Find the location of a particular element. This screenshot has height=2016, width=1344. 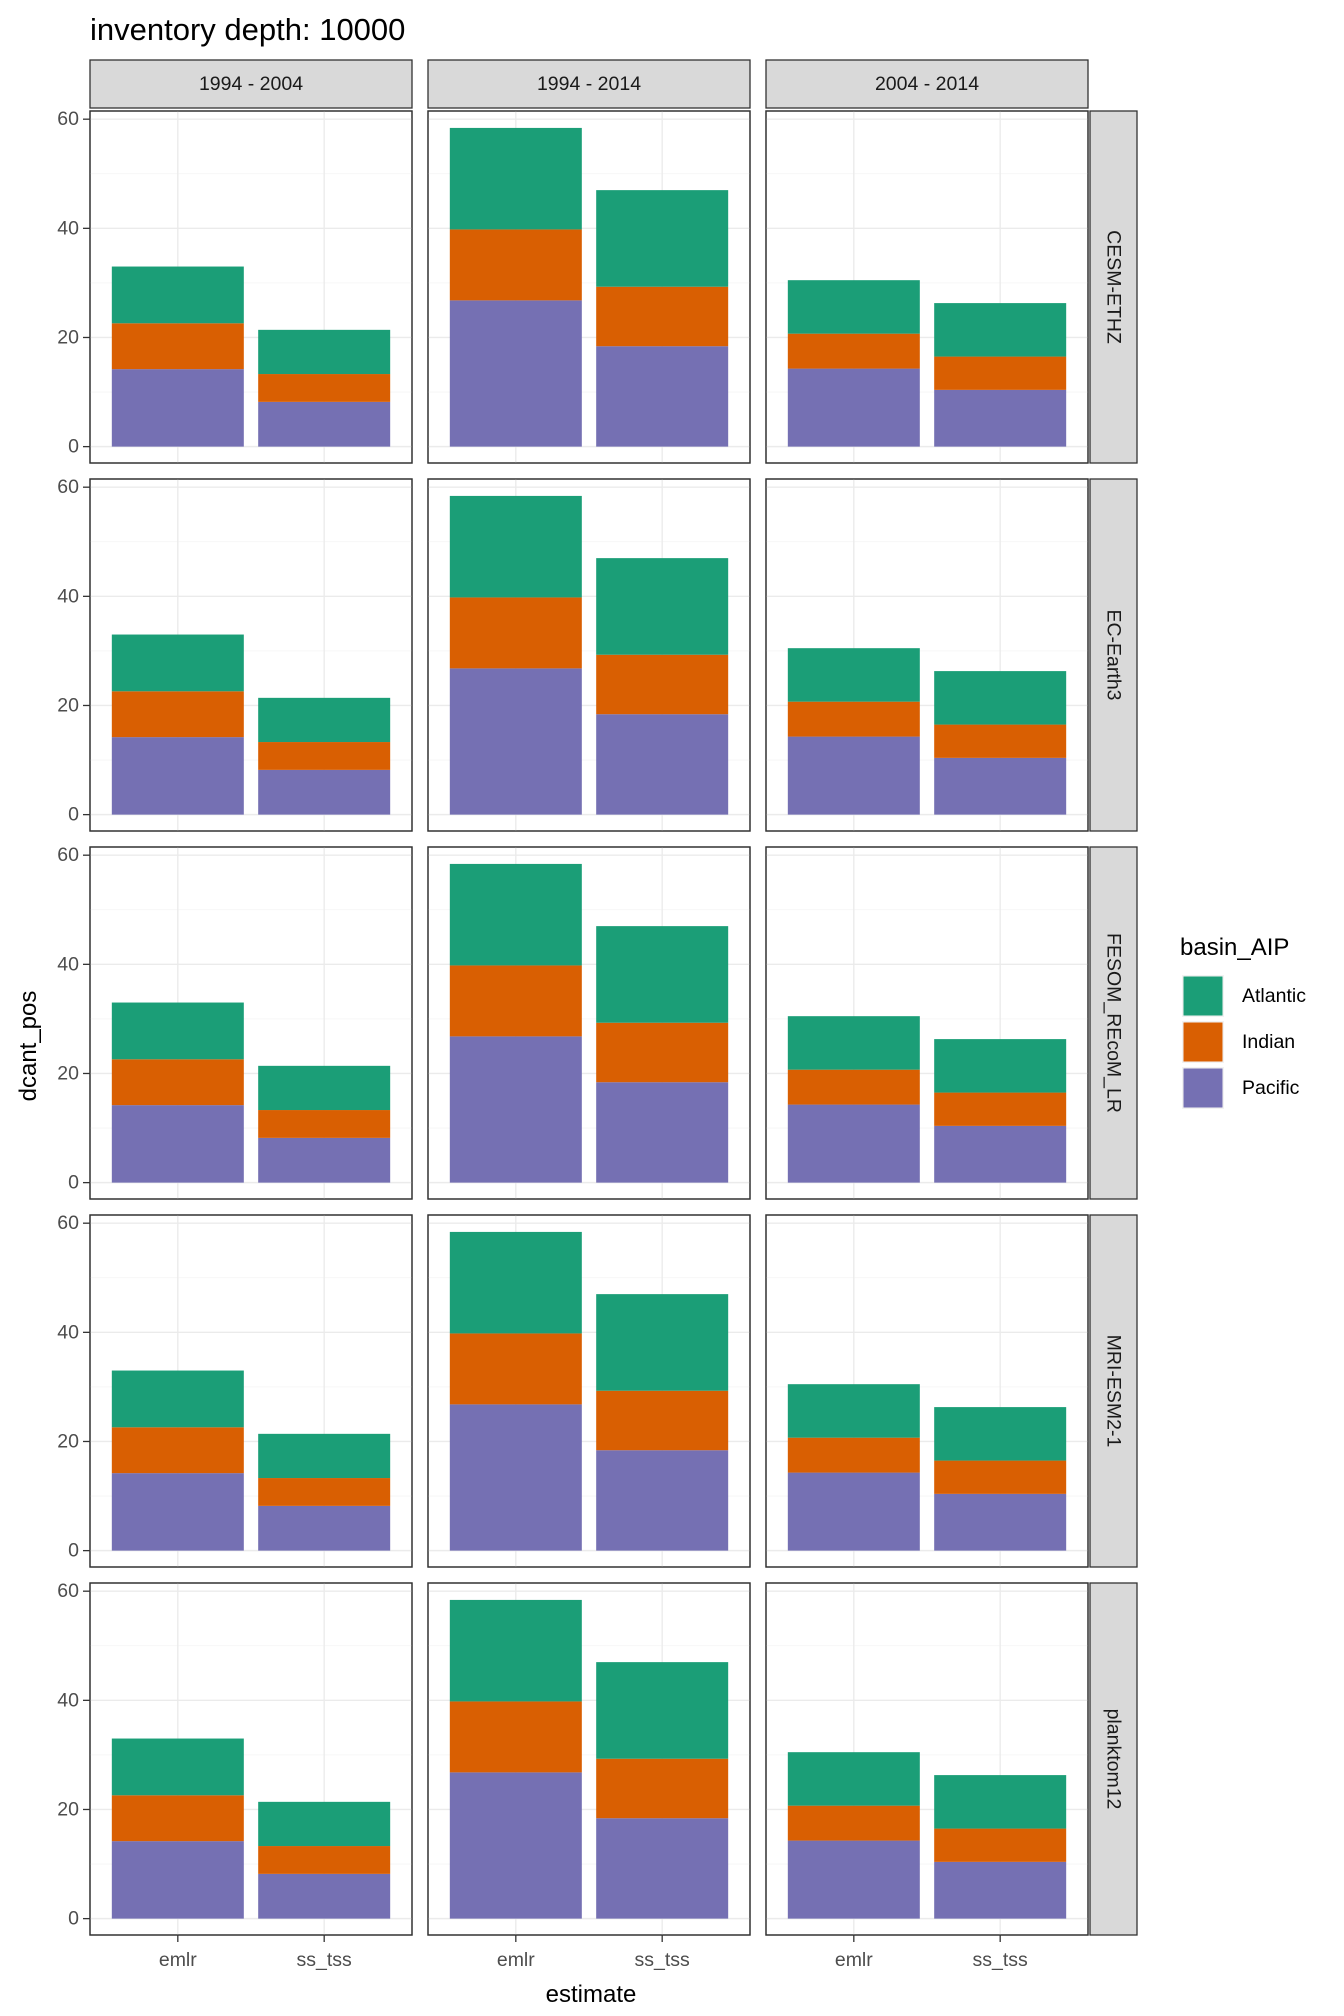

y-axes: 0 20 40 60 0 20 40 60 0 20 40 60 0 20 40 60 0 20 40 60 is located at coordinates (73, 1019).